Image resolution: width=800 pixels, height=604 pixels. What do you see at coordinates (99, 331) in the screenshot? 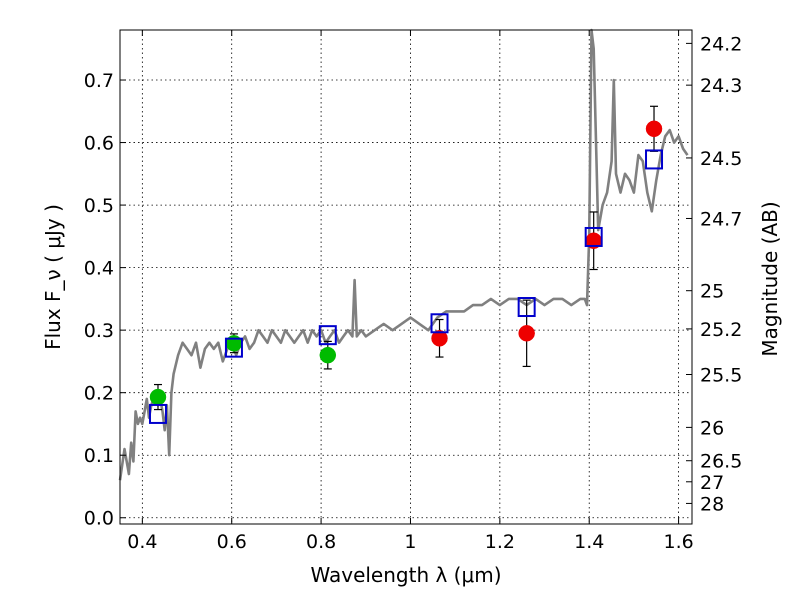
I see `y-tick-label: 0.3` at bounding box center [99, 331].